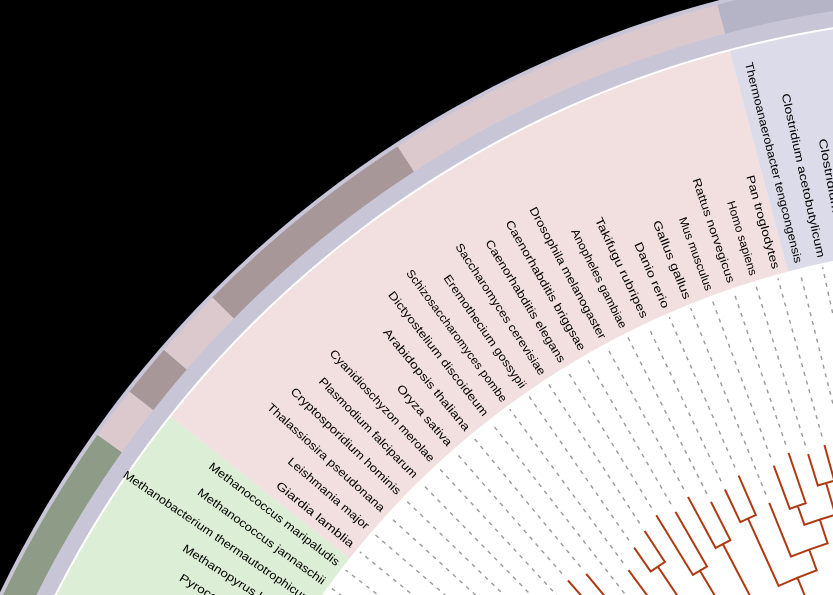 Image resolution: width=833 pixels, height=595 pixels. I want to click on tree-branches, so click(635, 509).